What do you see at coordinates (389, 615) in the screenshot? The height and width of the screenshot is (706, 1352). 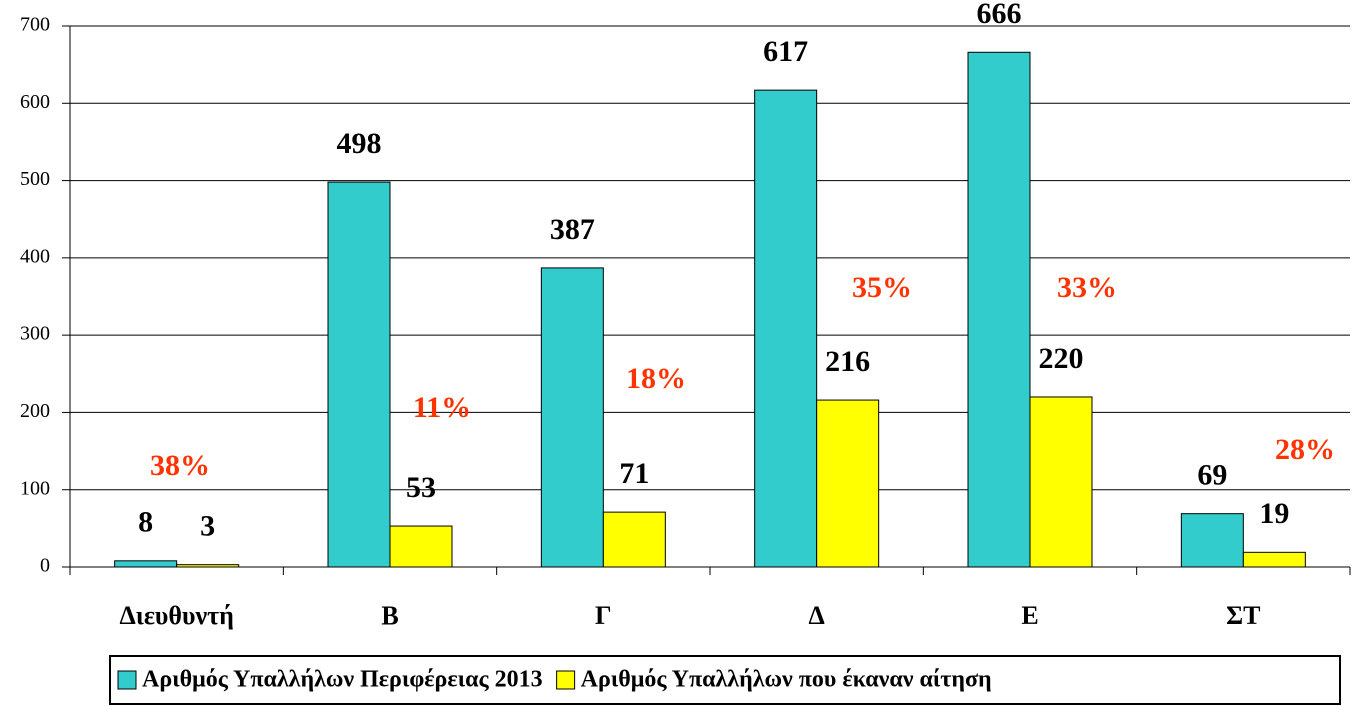 I see `x-tick-label: Β` at bounding box center [389, 615].